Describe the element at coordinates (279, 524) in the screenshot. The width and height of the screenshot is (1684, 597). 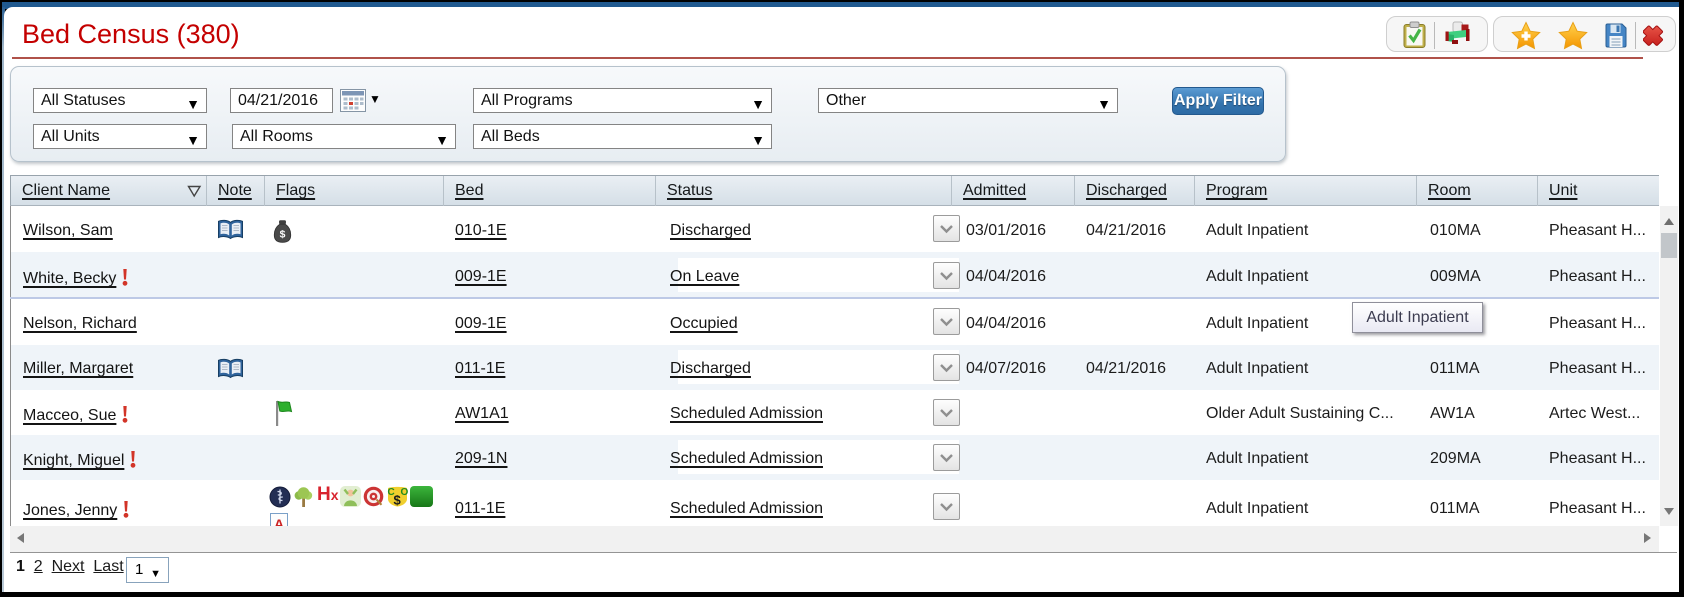
I see `svg-text: A` at that location.